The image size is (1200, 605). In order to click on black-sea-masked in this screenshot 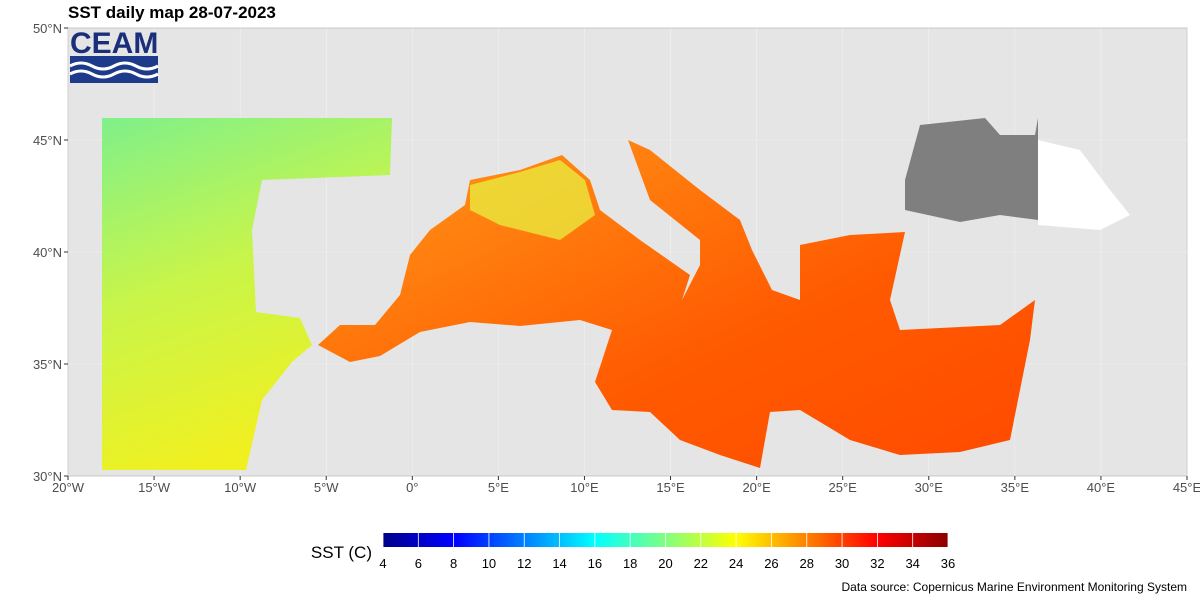, I will do `click(971, 170)`.